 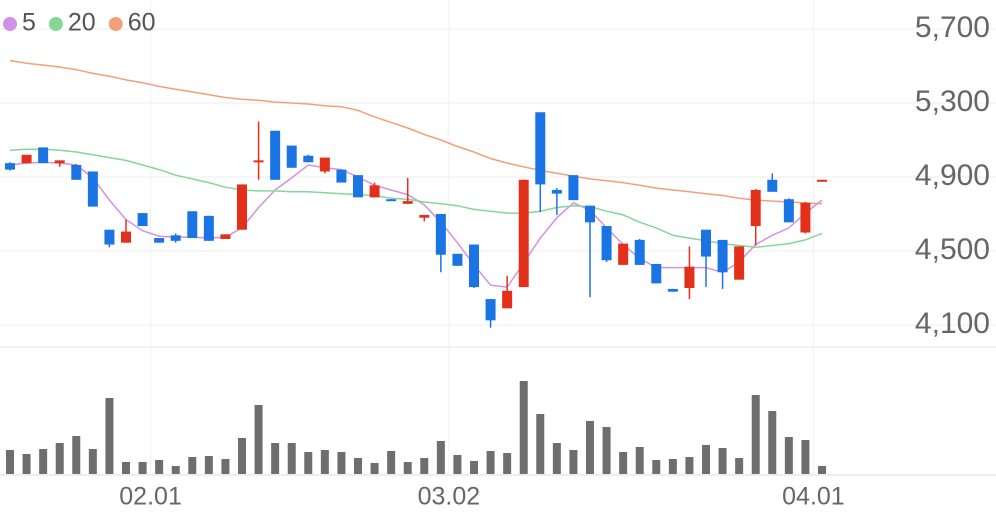 What do you see at coordinates (952, 249) in the screenshot?
I see `y-tick-label: 4,500` at bounding box center [952, 249].